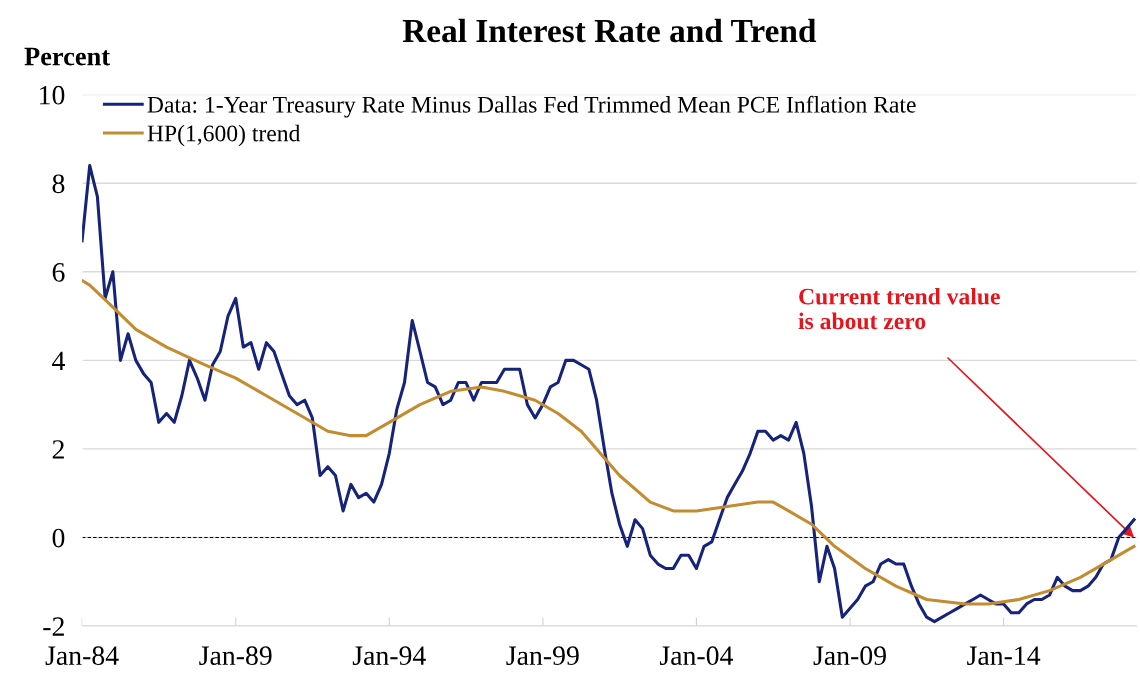 The image size is (1140, 691). What do you see at coordinates (899, 308) in the screenshot?
I see `annotation: Current trend value is about zero` at bounding box center [899, 308].